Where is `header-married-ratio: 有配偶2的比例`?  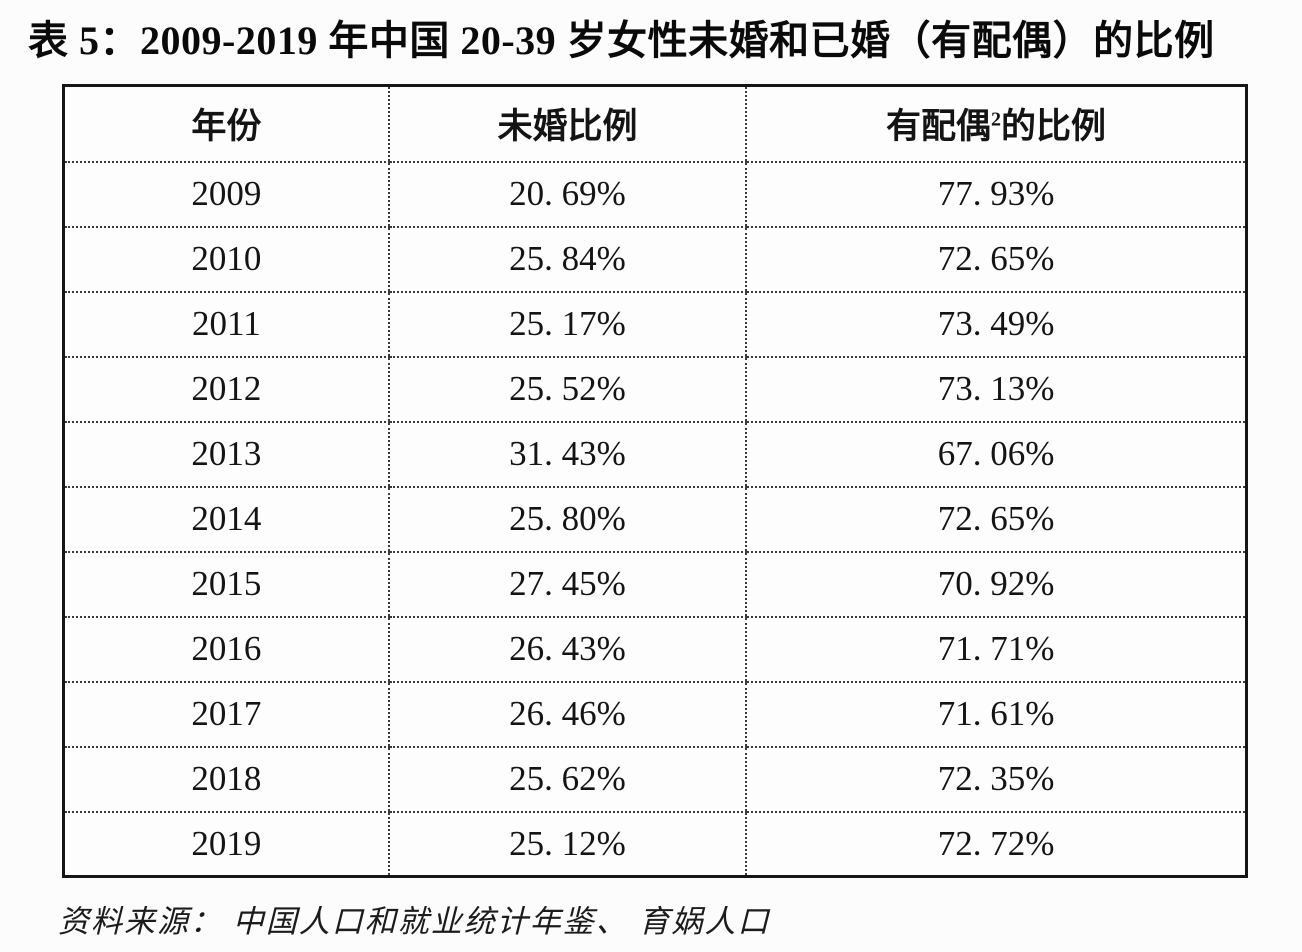 header-married-ratio: 有配偶2的比例 is located at coordinates (996, 124).